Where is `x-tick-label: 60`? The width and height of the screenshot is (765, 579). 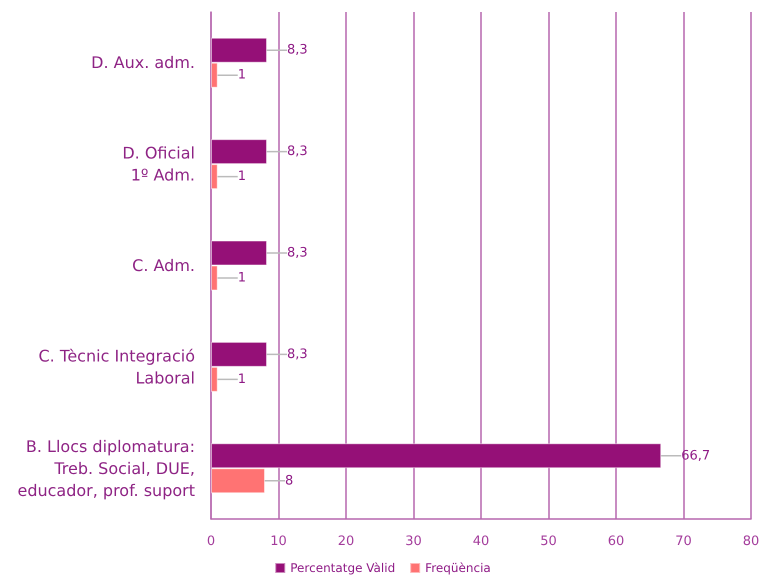 x-tick-label: 60 is located at coordinates (616, 541).